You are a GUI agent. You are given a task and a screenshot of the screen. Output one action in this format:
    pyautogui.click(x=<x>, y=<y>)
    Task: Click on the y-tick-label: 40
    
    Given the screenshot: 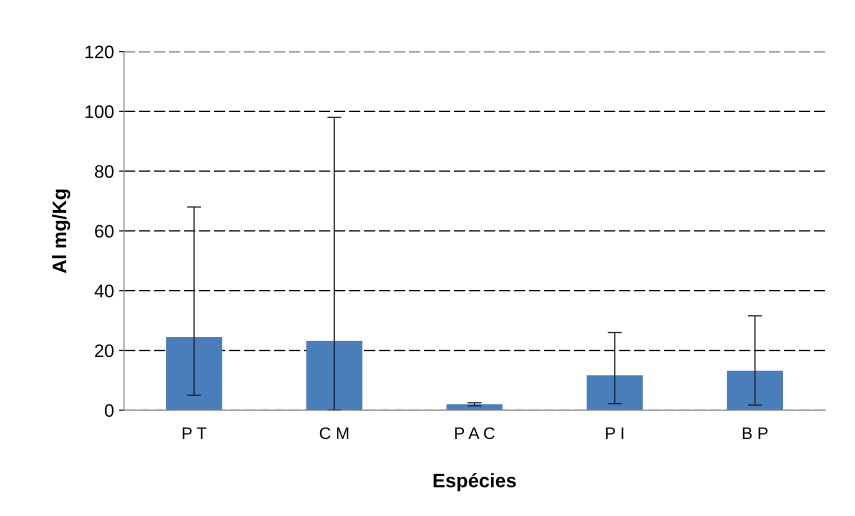 What is the action you would take?
    pyautogui.click(x=104, y=291)
    